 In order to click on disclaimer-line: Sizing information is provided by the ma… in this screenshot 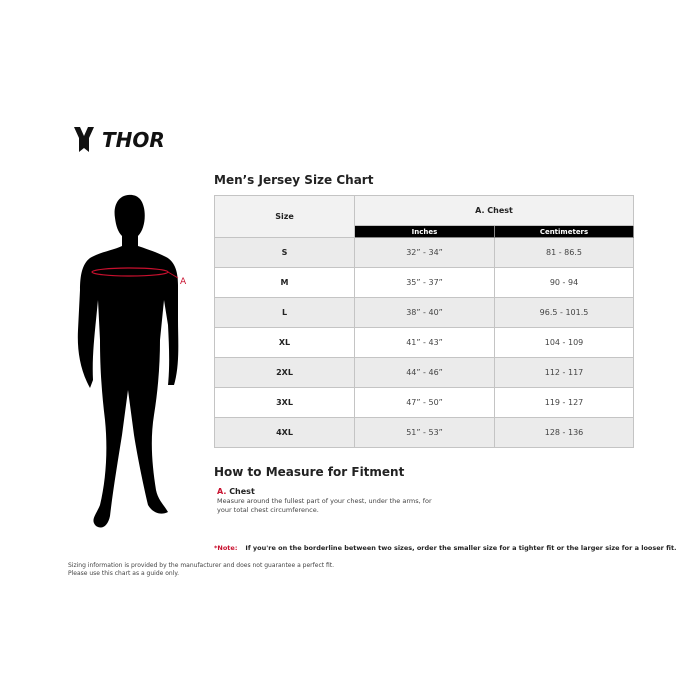, I will do `click(201, 565)`.